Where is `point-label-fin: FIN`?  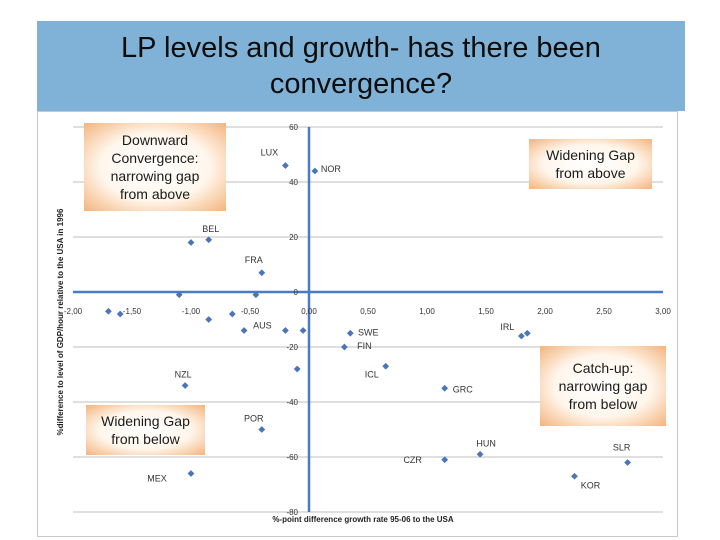 point-label-fin: FIN is located at coordinates (364, 346).